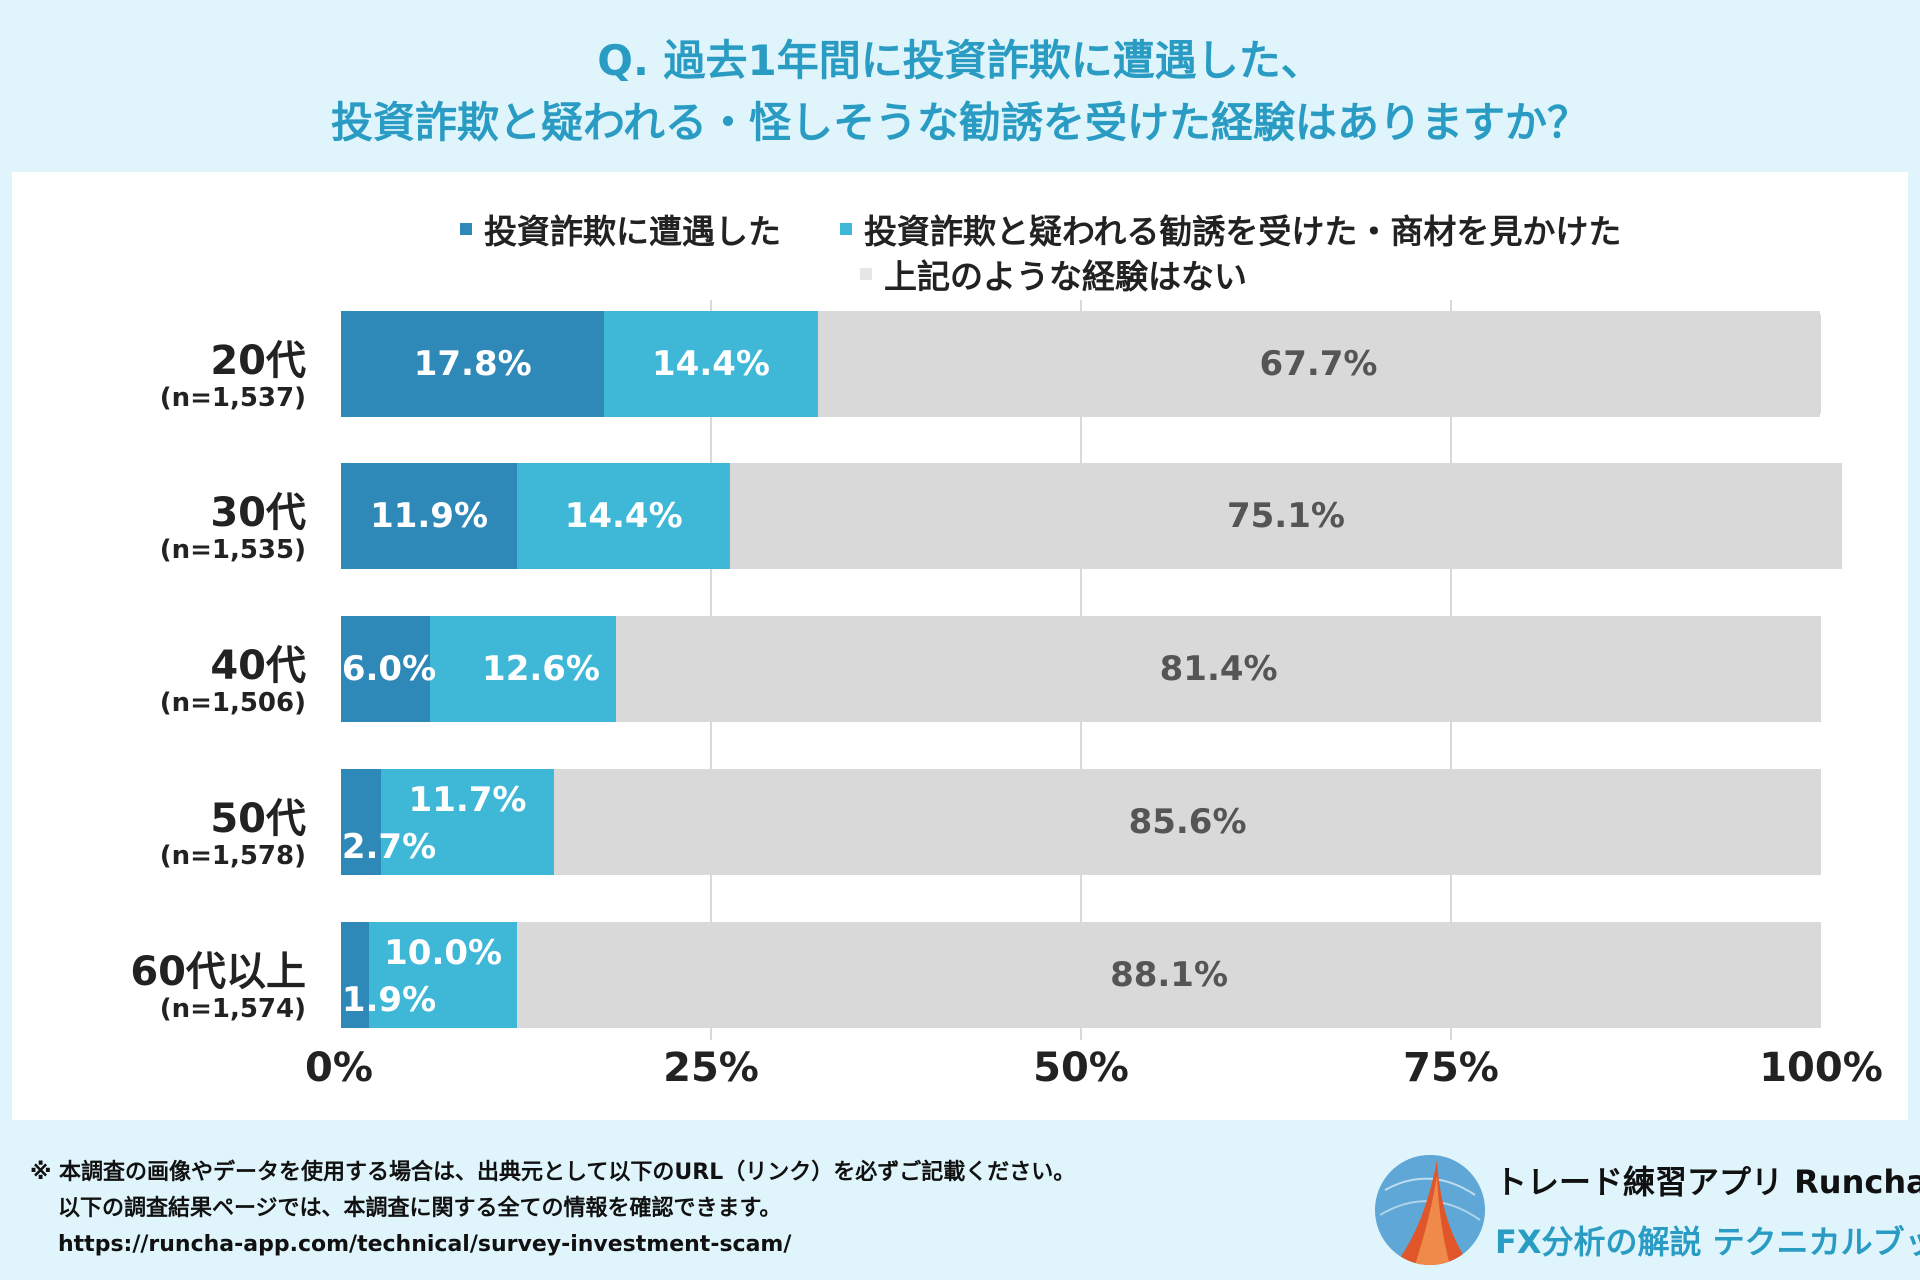 This screenshot has height=1280, width=1920. Describe the element at coordinates (960, 60) in the screenshot. I see `title-line-1: Q. 過去1年間に投資詐欺に遭遇した、` at that location.